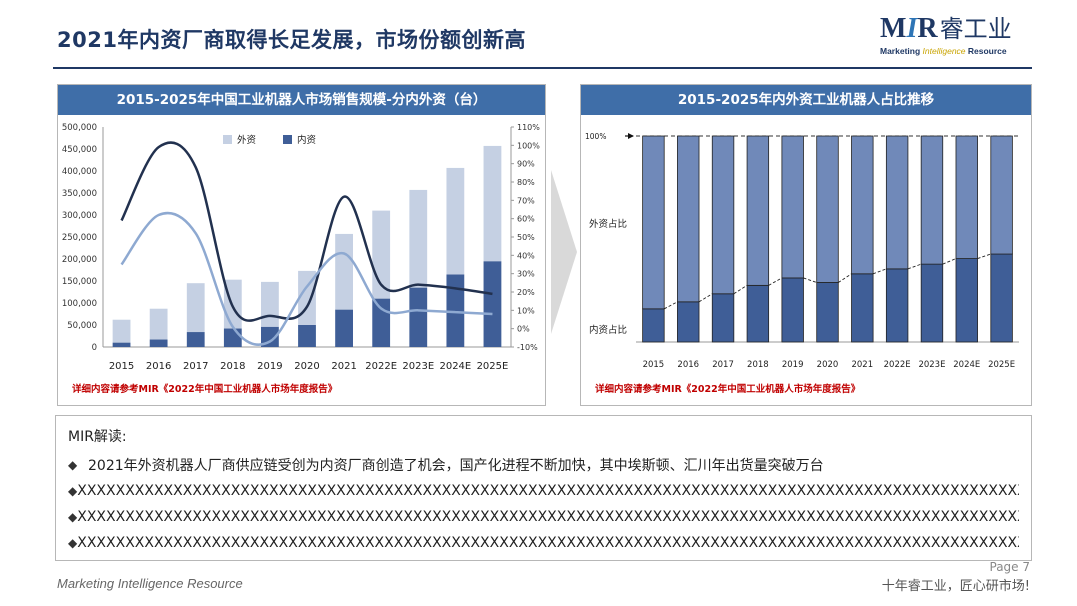 The width and height of the screenshot is (1077, 606). I want to click on y-tick-label: 350,000, so click(79, 194).